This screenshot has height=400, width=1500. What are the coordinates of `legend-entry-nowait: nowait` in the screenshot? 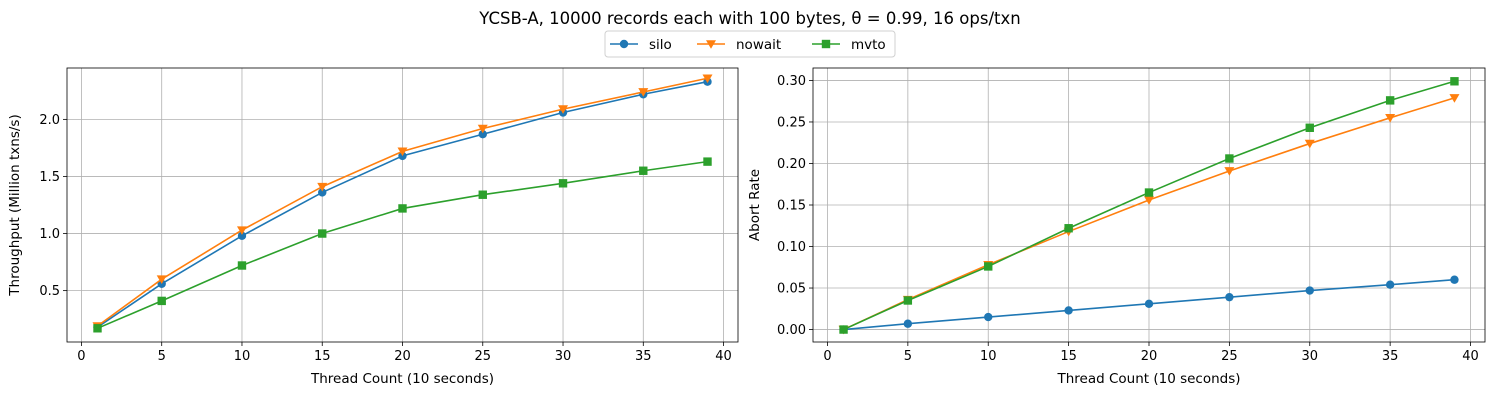 It's located at (739, 45).